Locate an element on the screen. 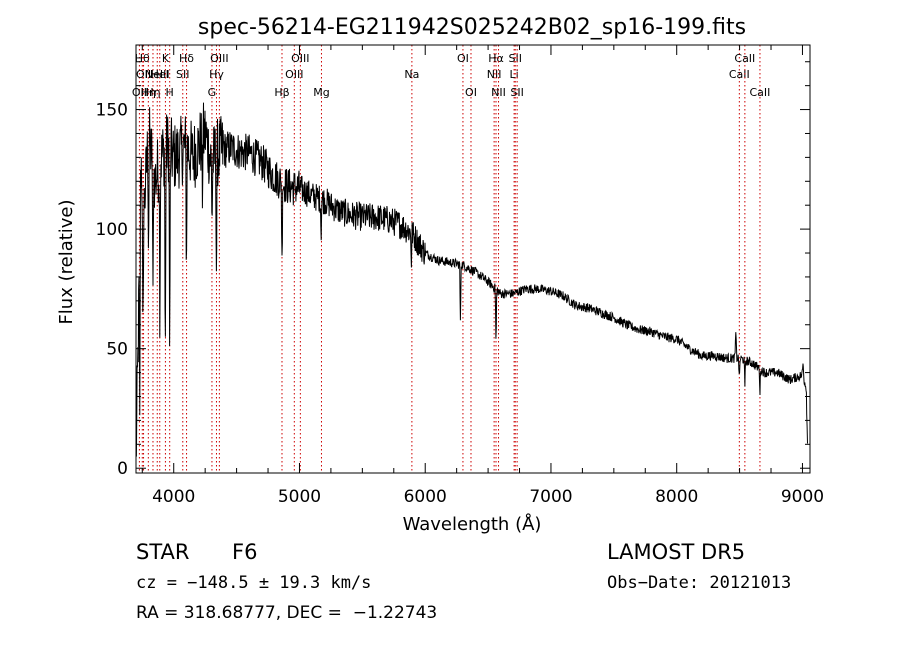 This screenshot has width=900, height=649. y-tick-label: 0 is located at coordinates (122, 469).